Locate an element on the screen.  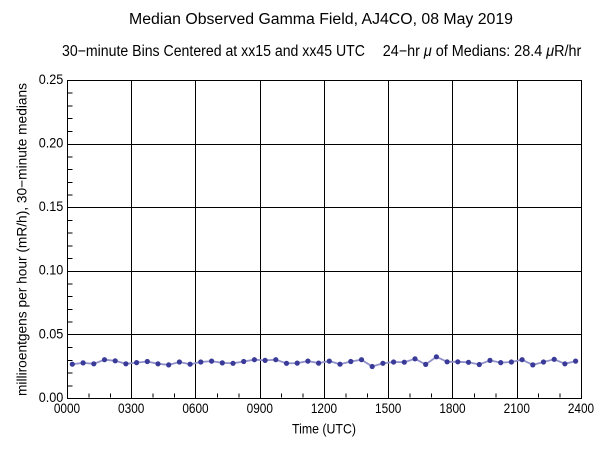
svg-text: 1200 is located at coordinates (324, 408).